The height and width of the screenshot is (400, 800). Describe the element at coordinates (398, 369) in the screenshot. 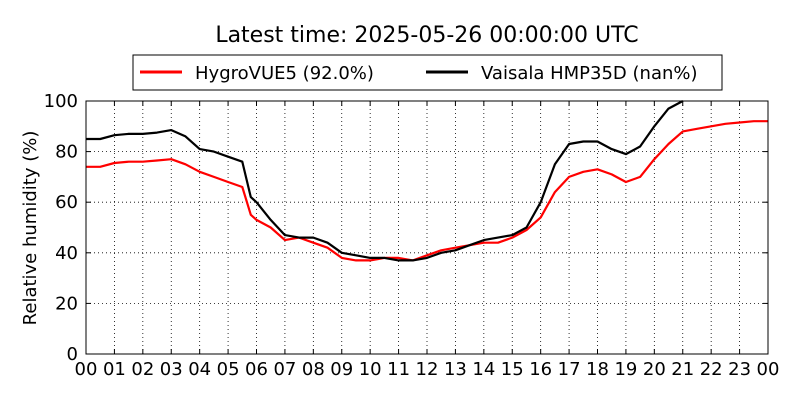

I see `x-tick-label: 11` at that location.